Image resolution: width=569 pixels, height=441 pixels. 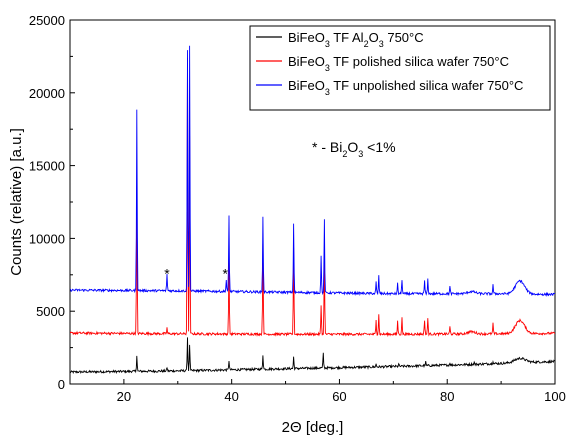 I want to click on legend-label-3: BiFeO3 TF unpolished silica wafer 750°C, so click(x=405, y=87).